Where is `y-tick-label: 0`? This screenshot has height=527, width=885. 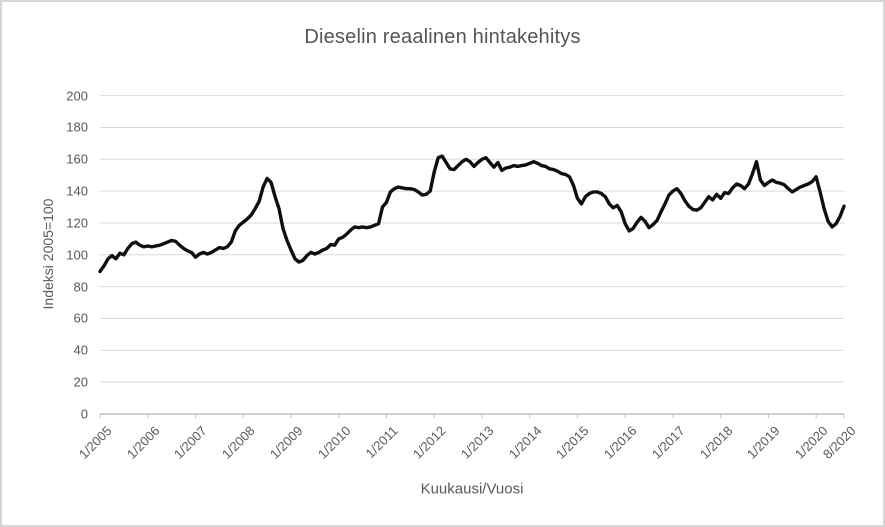
y-tick-label: 0 is located at coordinates (84, 414).